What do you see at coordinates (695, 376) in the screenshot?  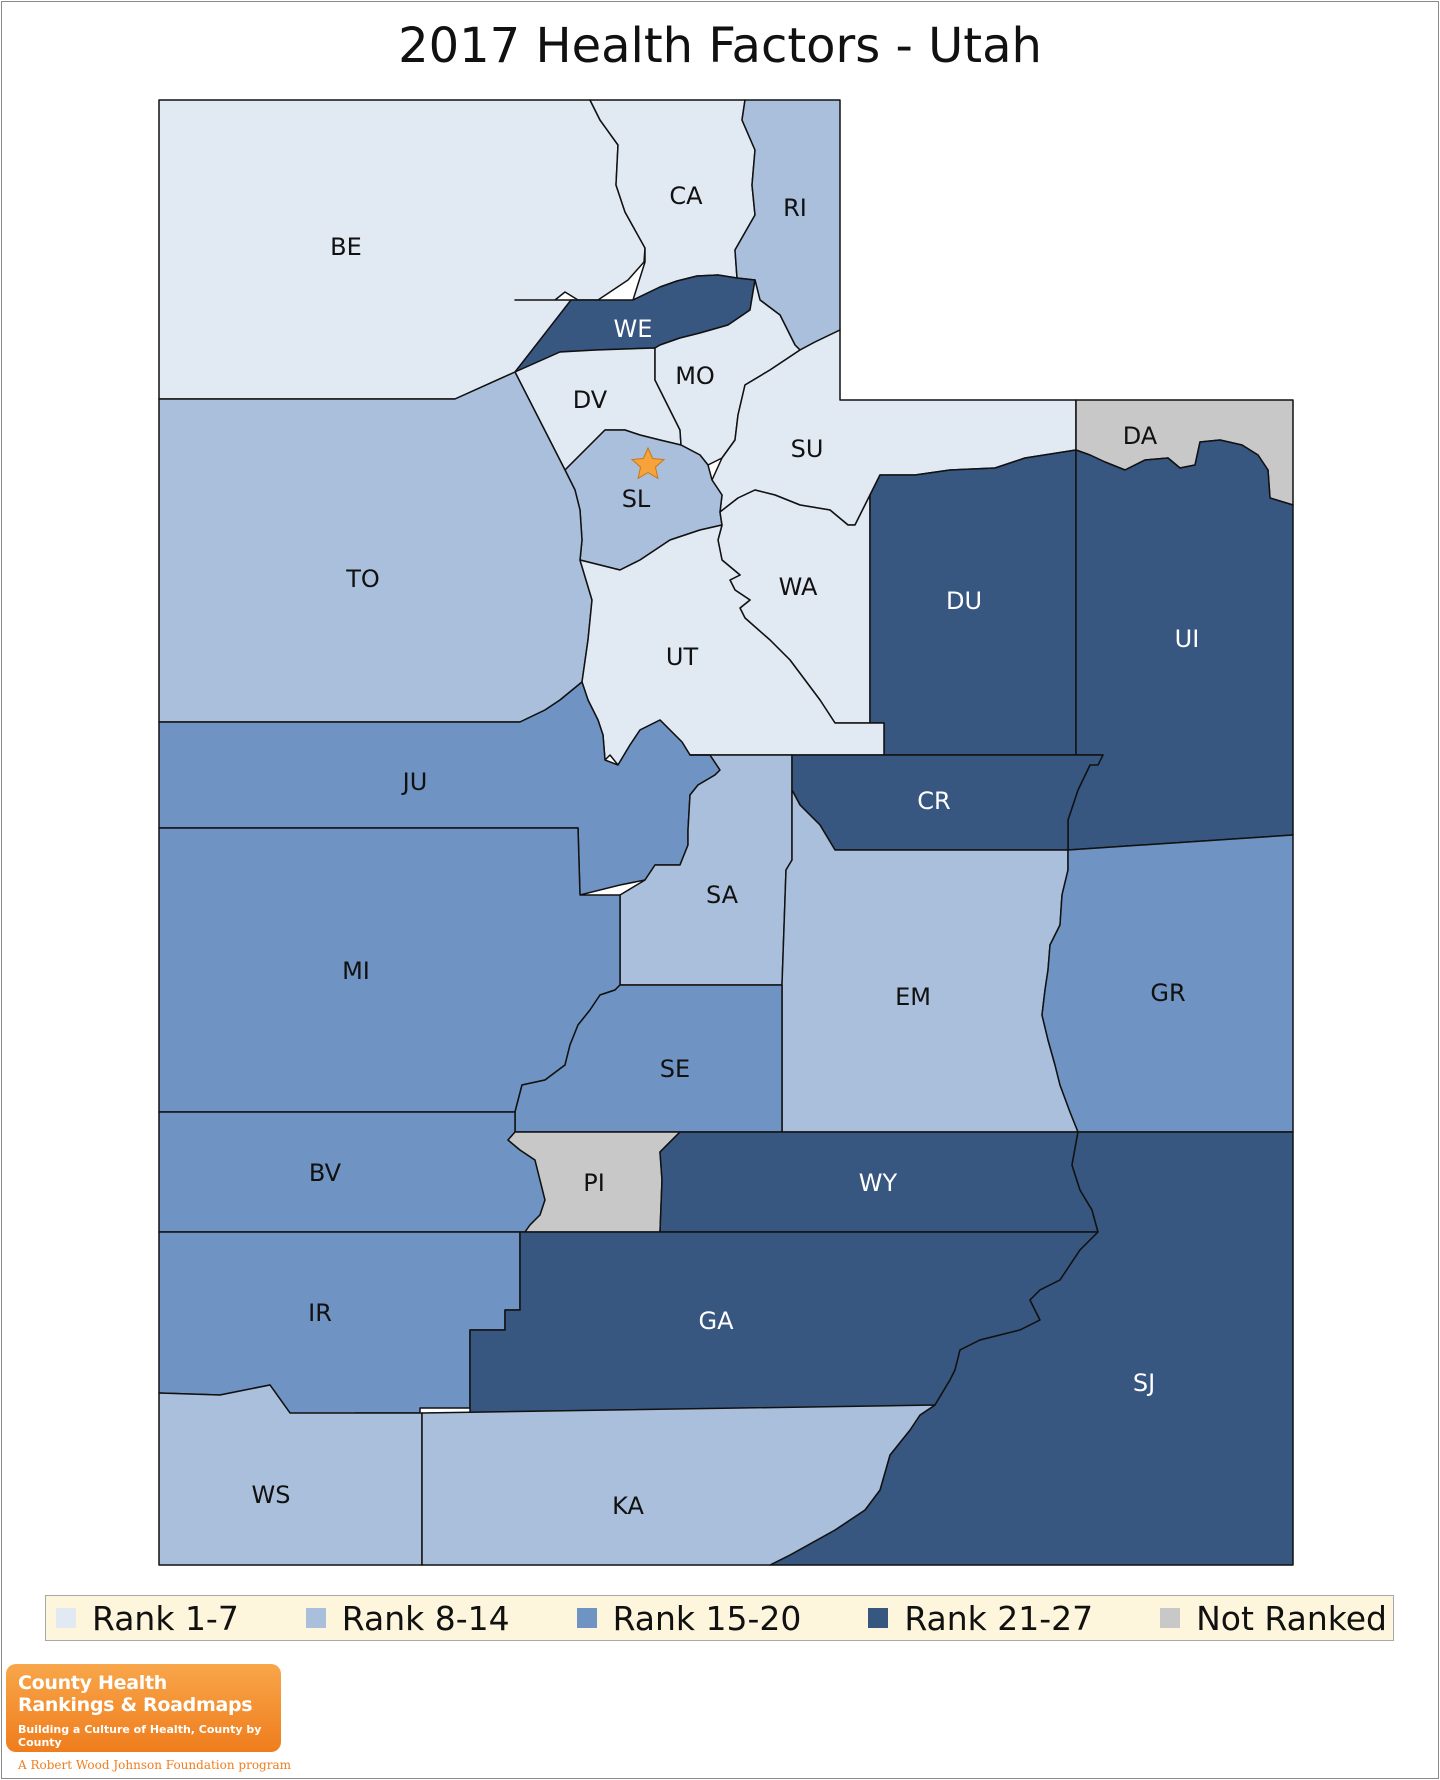 I see `county-label-MO: MO` at bounding box center [695, 376].